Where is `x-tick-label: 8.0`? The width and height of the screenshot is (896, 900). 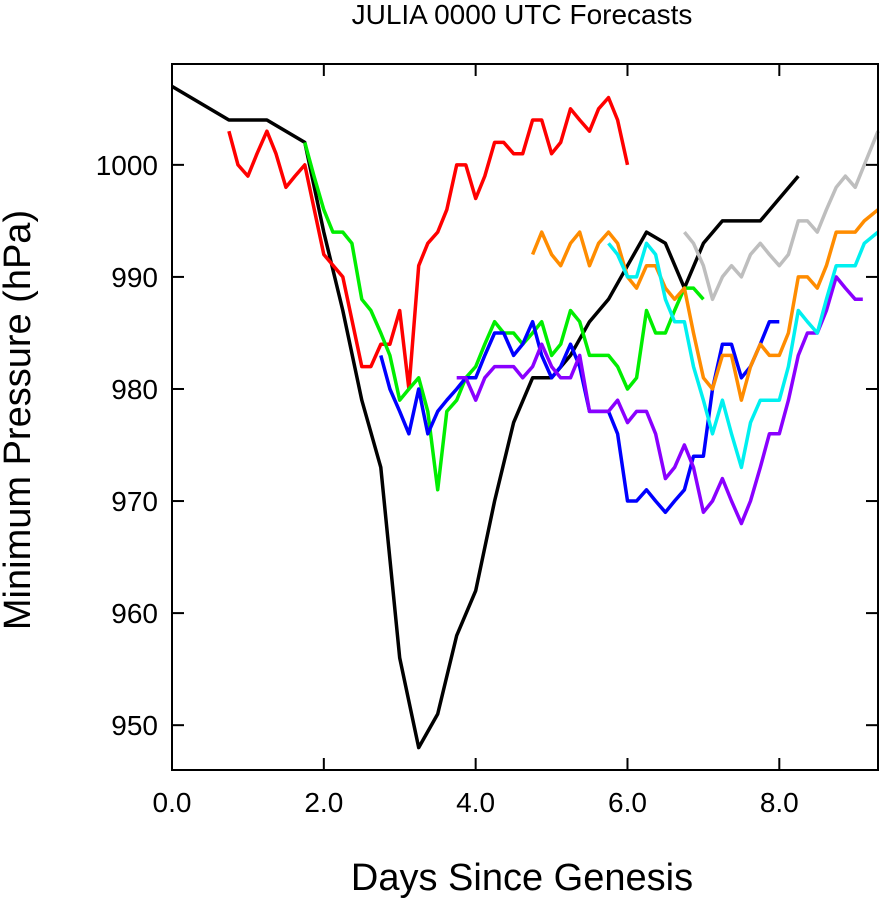
x-tick-label: 8.0 is located at coordinates (779, 802).